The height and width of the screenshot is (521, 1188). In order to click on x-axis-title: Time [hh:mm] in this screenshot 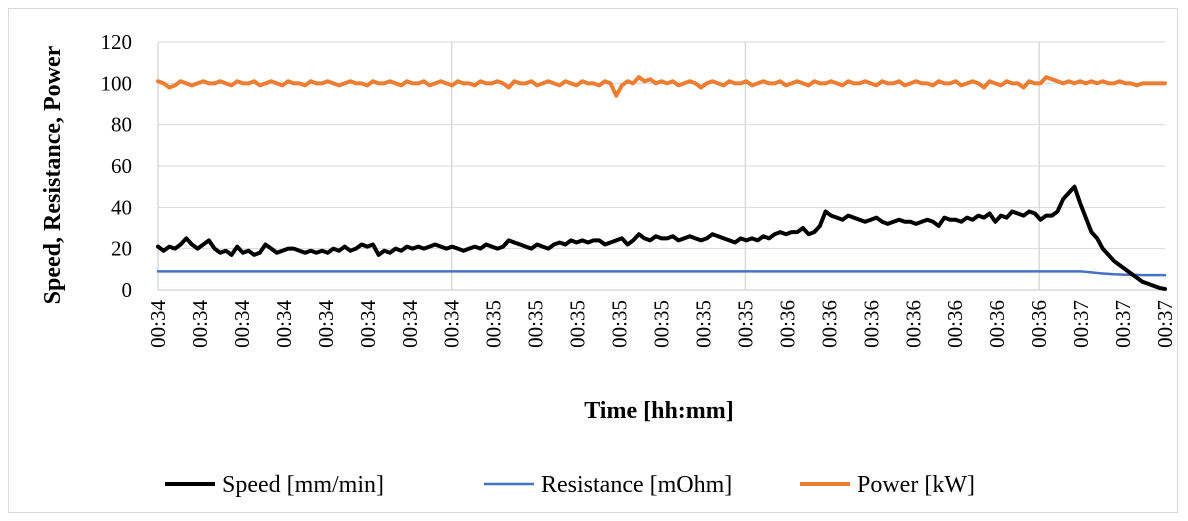, I will do `click(659, 411)`.